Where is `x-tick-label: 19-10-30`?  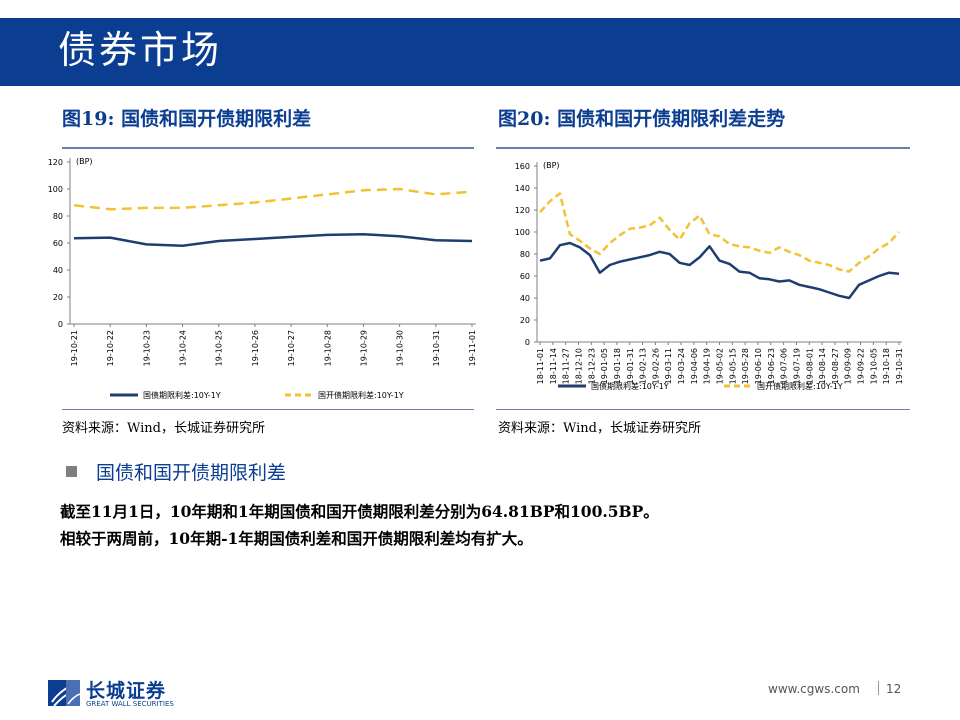
x-tick-label: 19-10-30 is located at coordinates (400, 348).